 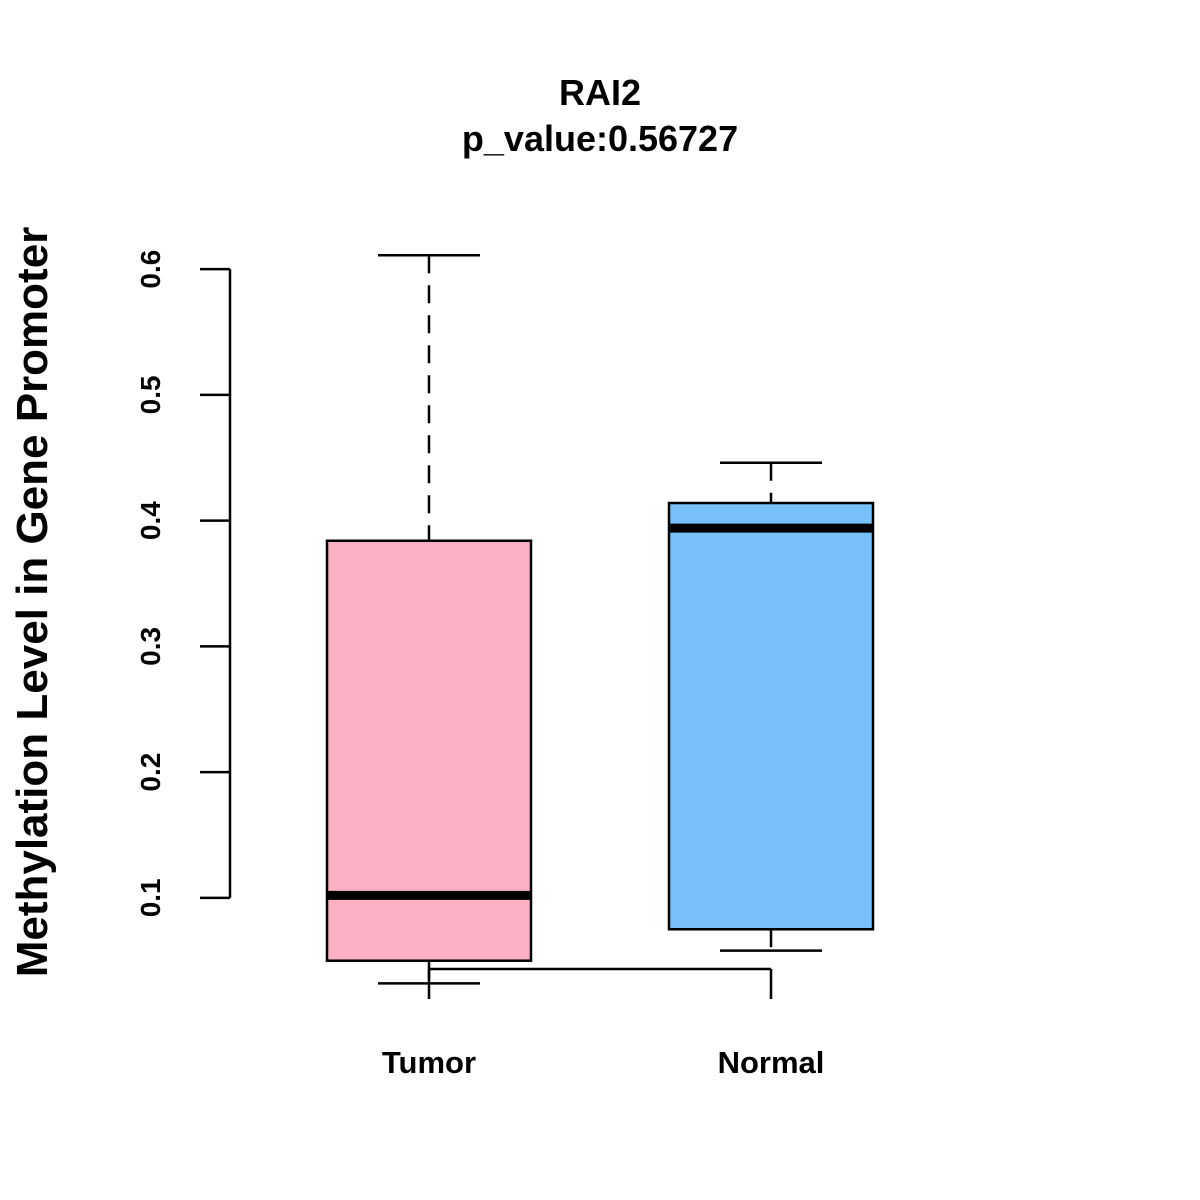 What do you see at coordinates (771, 1062) in the screenshot?
I see `x-tick-label-normal: Normal` at bounding box center [771, 1062].